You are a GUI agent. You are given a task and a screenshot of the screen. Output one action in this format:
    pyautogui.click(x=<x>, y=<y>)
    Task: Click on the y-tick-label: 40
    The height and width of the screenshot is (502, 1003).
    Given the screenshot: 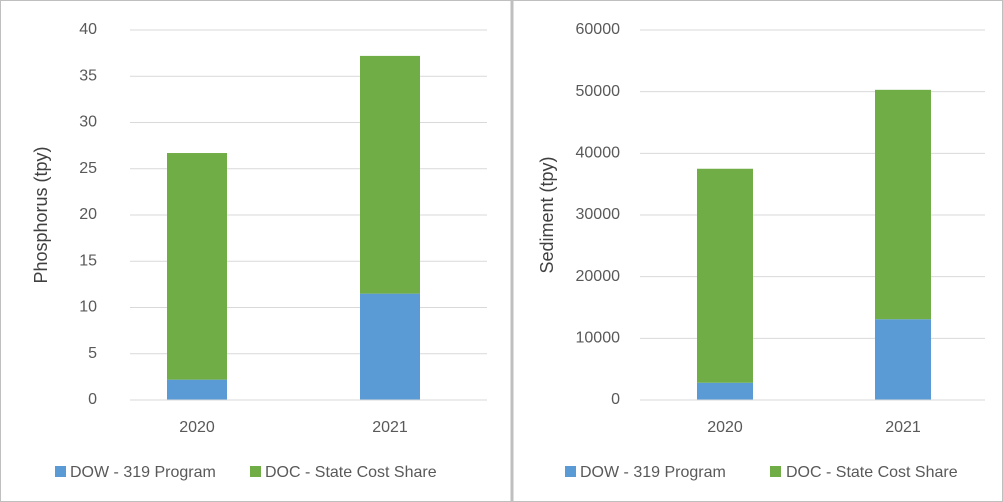 What is the action you would take?
    pyautogui.click(x=88, y=29)
    